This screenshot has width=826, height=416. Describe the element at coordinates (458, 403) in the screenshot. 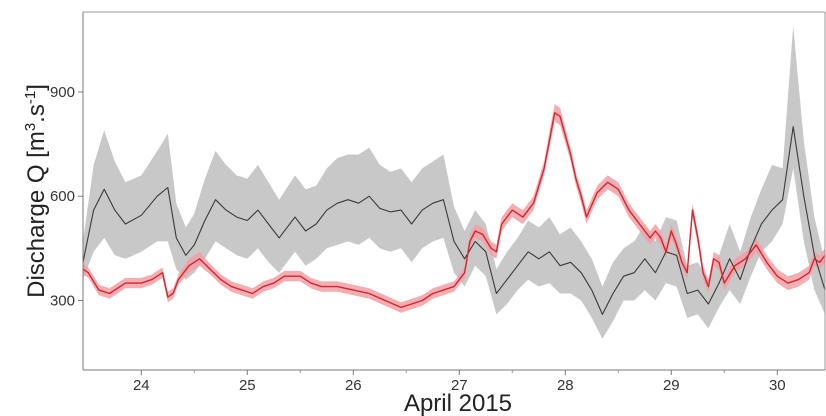

I see `x-axis-title: April 2015` at that location.